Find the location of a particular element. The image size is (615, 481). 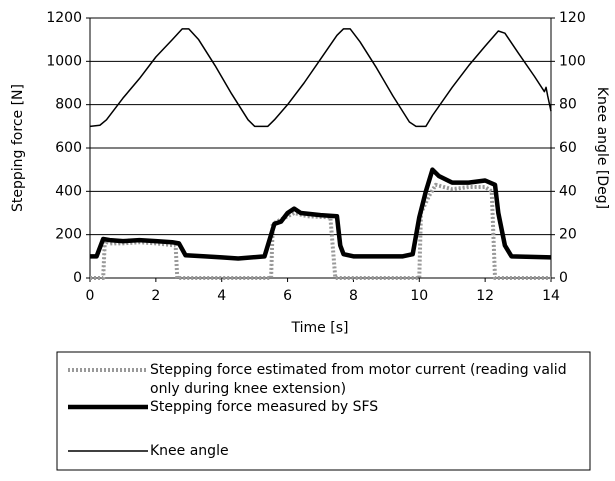

y-tick-label: 200 is located at coordinates (68, 235).